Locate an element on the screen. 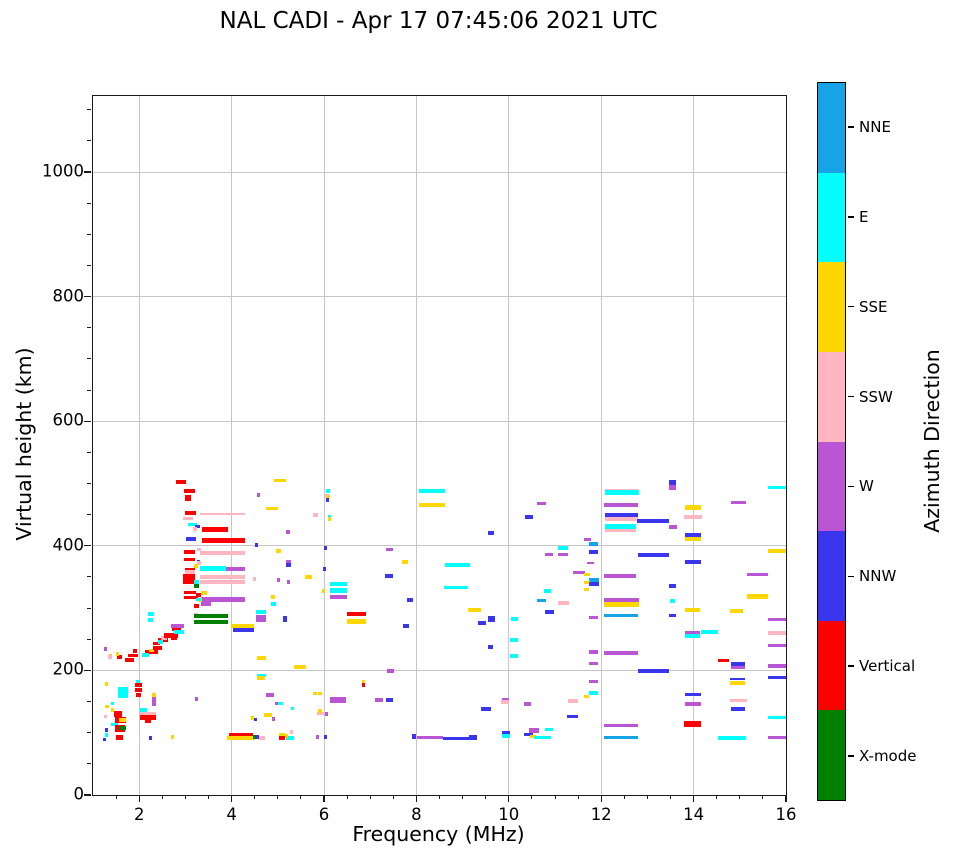 The image size is (958, 857). colorbar-label-e: E is located at coordinates (864, 216).